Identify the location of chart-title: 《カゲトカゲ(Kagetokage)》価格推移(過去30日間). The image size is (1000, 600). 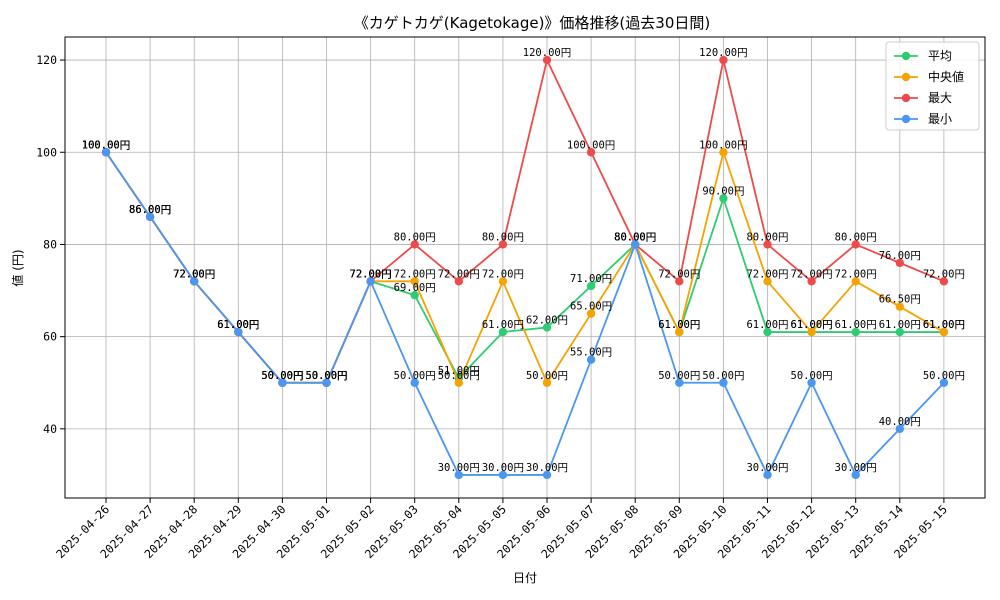
(532, 23).